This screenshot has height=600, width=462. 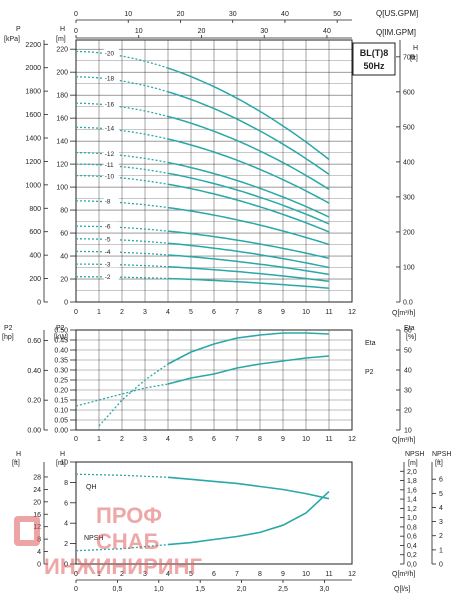 I want to click on head-chart-ft-unit-top: H, so click(x=415, y=48).